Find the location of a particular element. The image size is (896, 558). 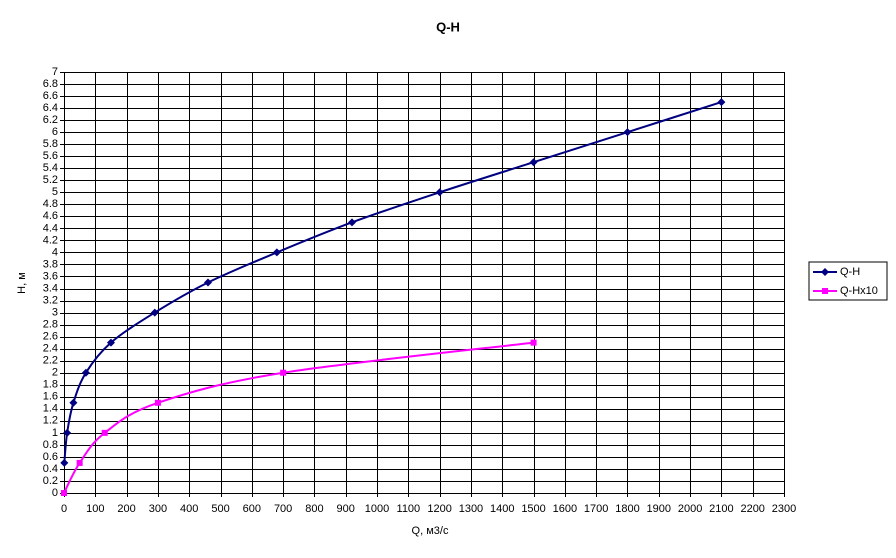

y-tick-label: 5.6 is located at coordinates (50, 156).